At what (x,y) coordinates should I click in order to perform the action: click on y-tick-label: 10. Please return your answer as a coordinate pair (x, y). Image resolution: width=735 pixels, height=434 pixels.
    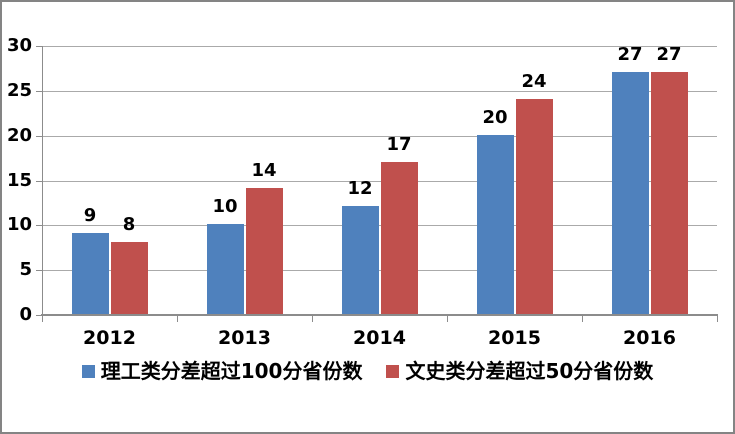
    Looking at the image, I should click on (19, 225).